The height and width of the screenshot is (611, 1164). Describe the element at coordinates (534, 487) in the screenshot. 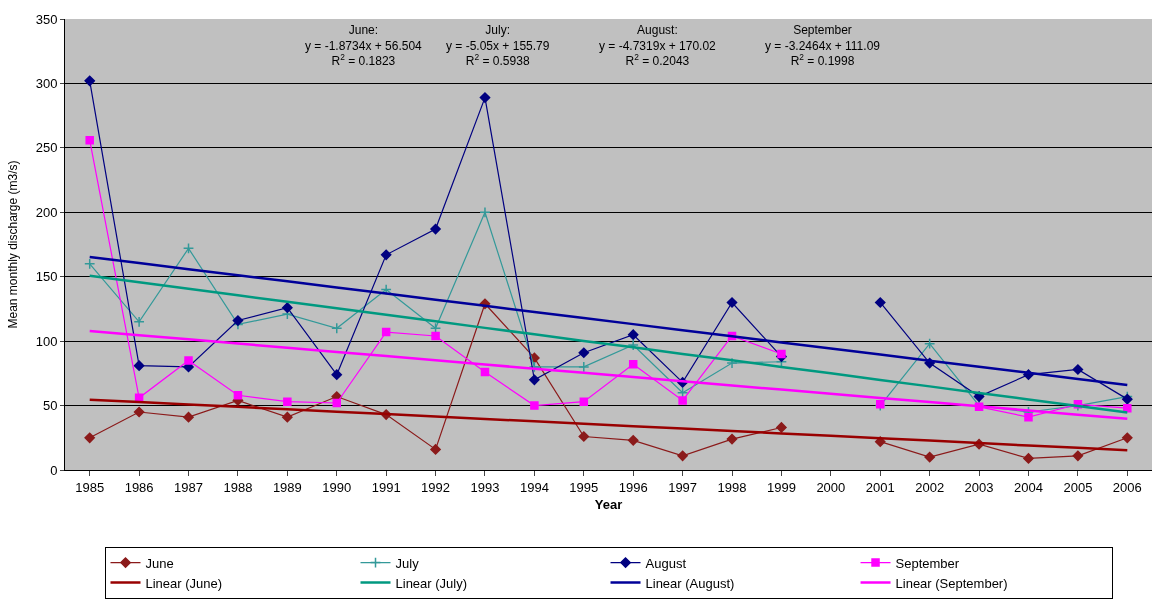

I see `x-tick-label: 1994` at that location.